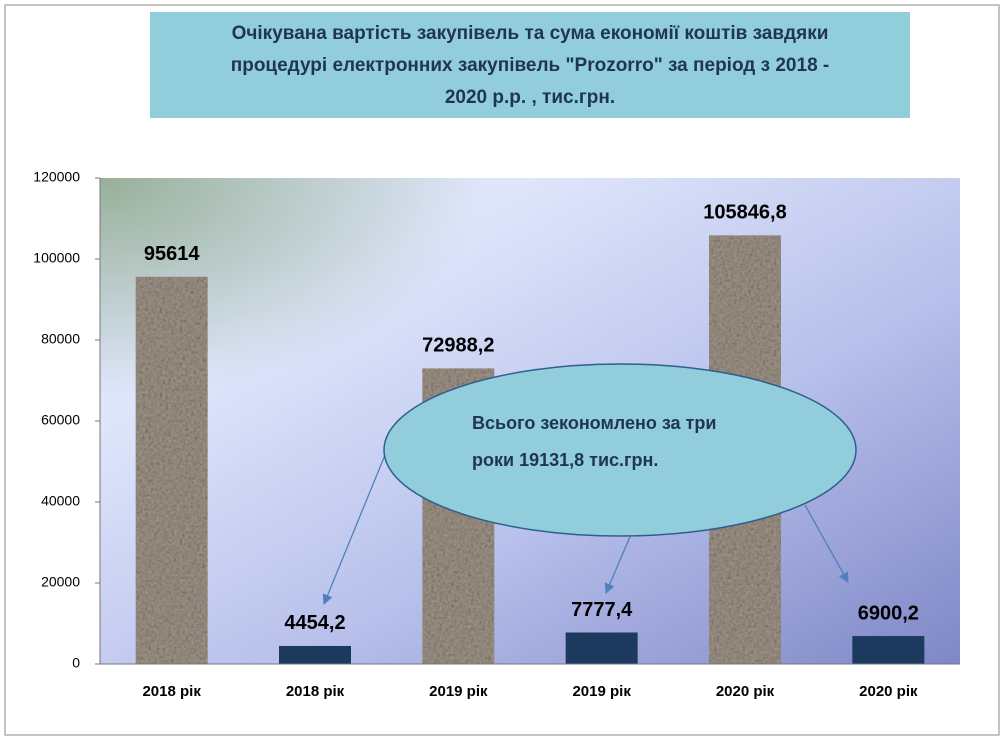  I want to click on y-tick-label: 0, so click(76, 663).